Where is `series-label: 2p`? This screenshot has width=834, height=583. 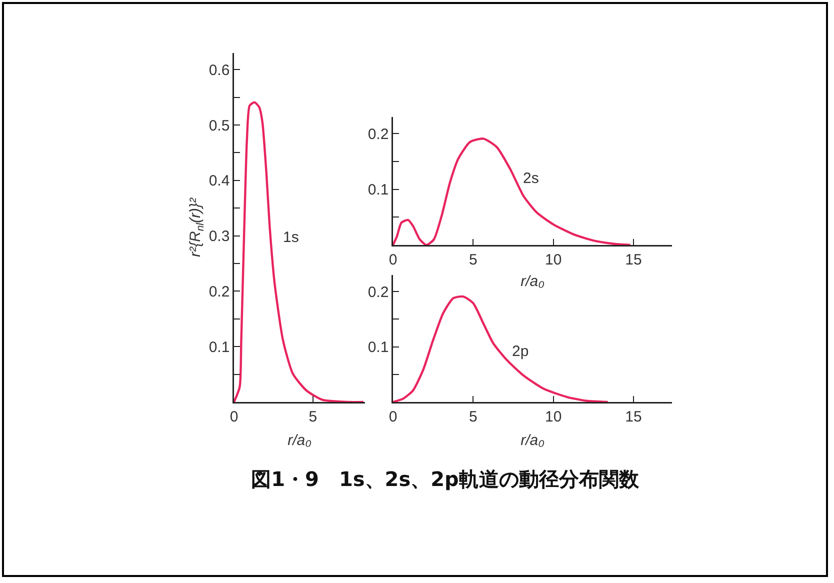
series-label: 2p is located at coordinates (520, 351).